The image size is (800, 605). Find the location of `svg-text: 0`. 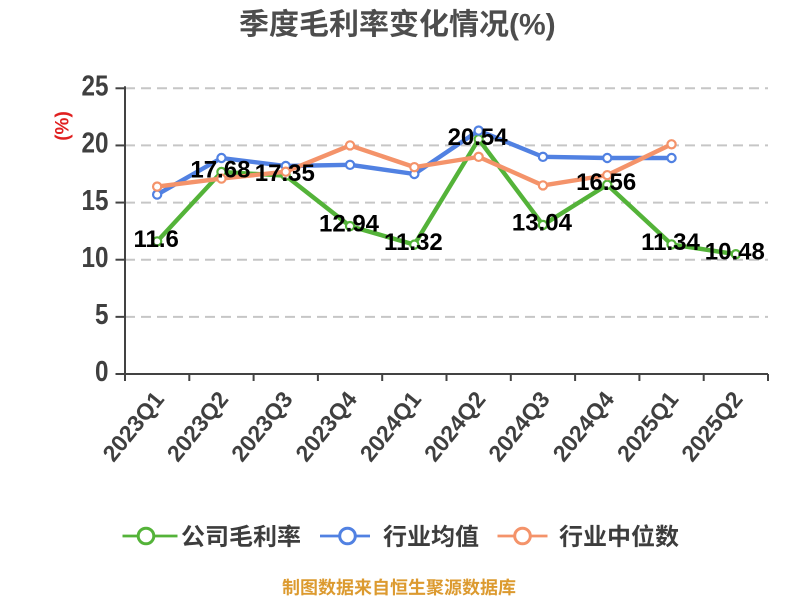

svg-text: 0 is located at coordinates (102, 372).